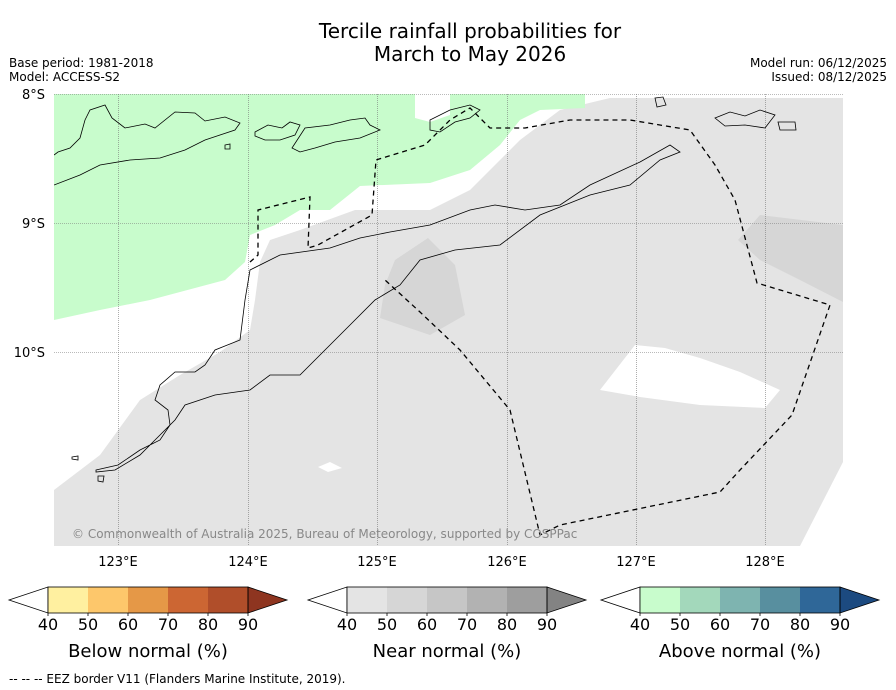 The image size is (896, 690). Describe the element at coordinates (148, 624) in the screenshot. I see `legend-below-normal: 40 50 60 70 80 90 Below normal (%)` at that location.